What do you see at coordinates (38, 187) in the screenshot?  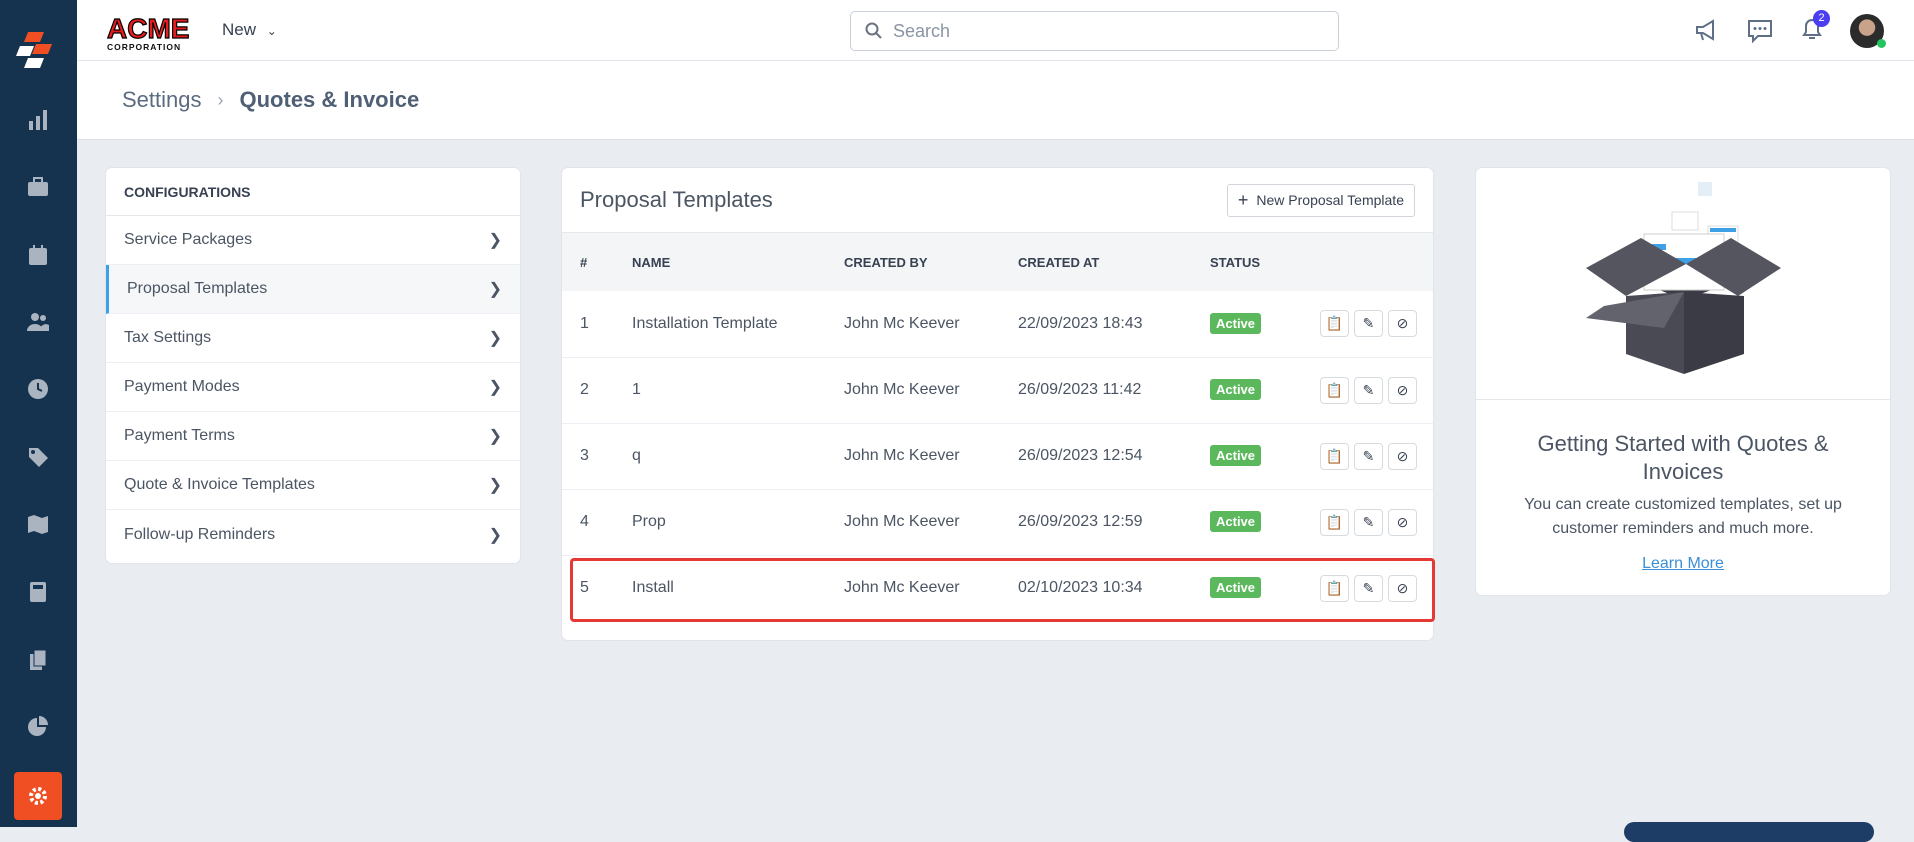 I see `briefcase-icon` at bounding box center [38, 187].